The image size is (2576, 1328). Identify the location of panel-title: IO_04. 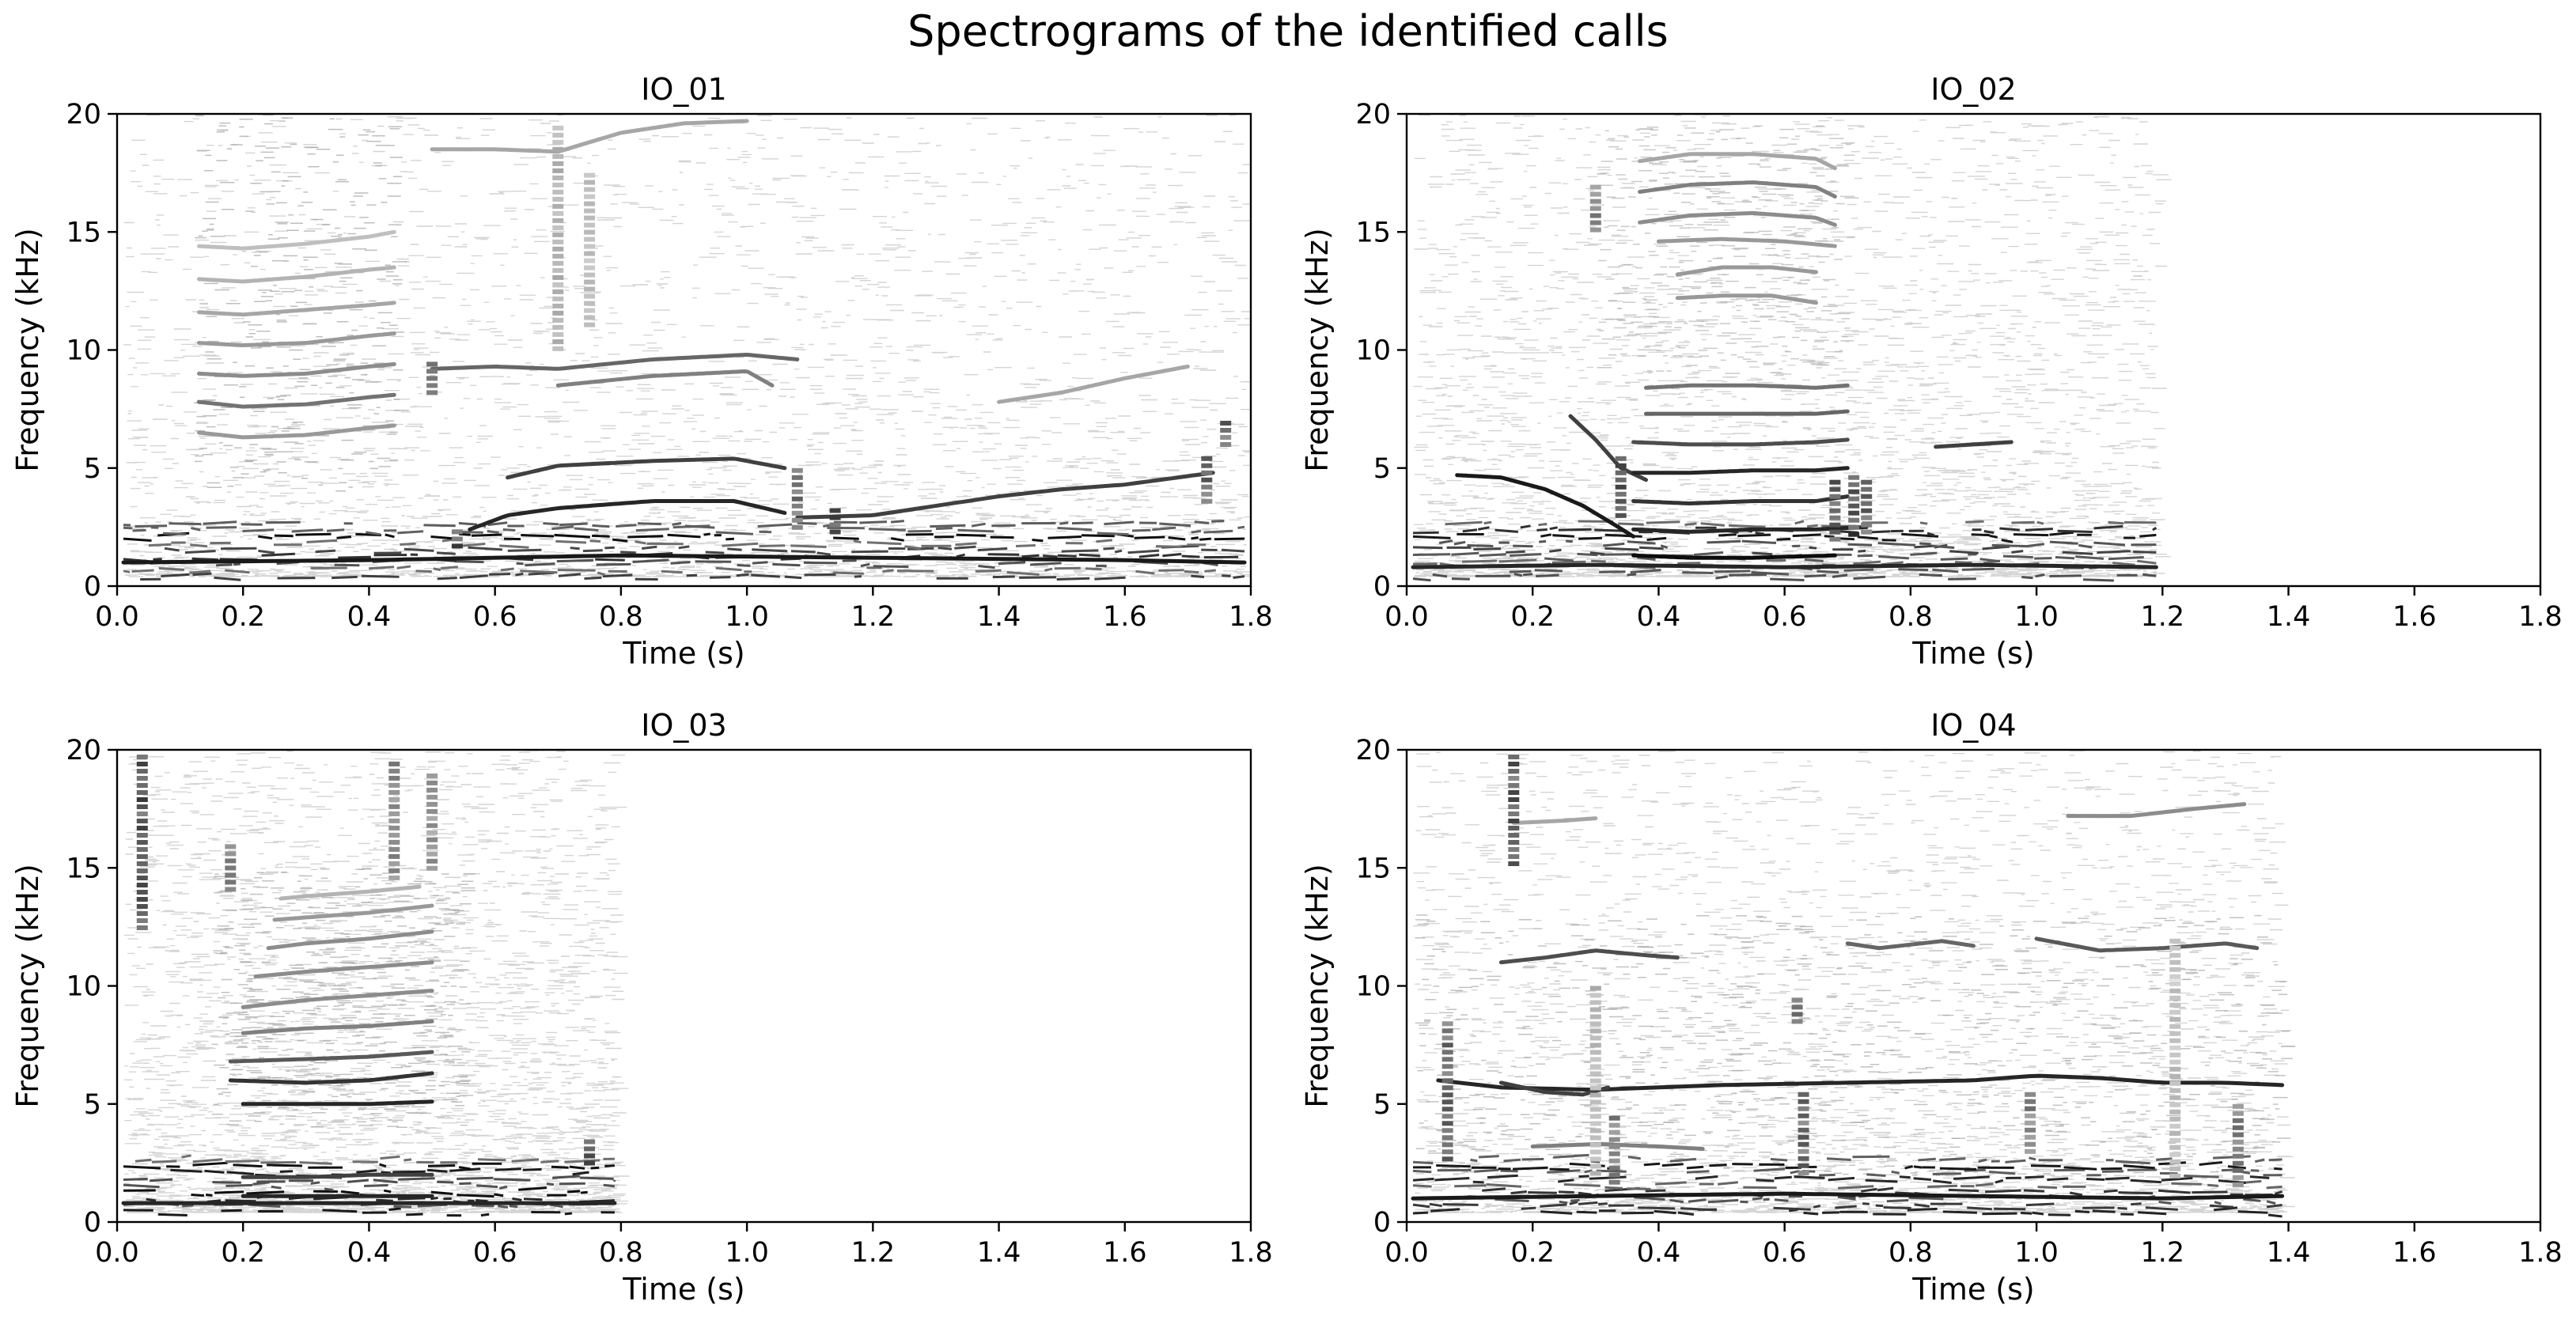
(1973, 725).